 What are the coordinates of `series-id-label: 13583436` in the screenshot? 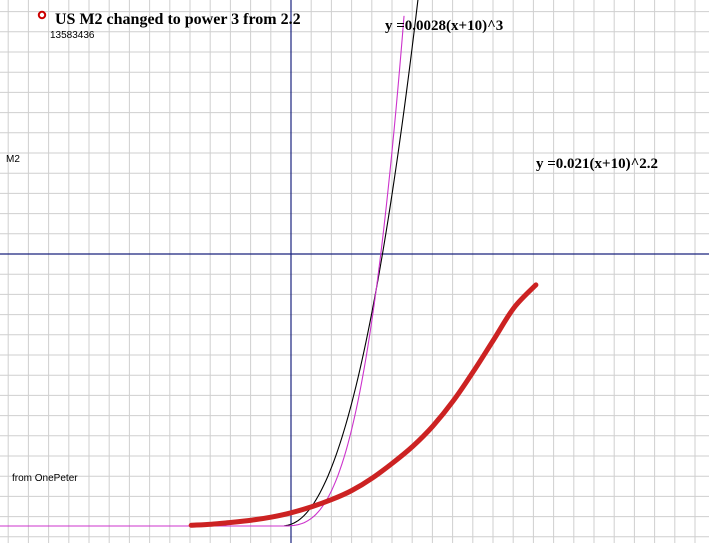 It's located at (72, 35).